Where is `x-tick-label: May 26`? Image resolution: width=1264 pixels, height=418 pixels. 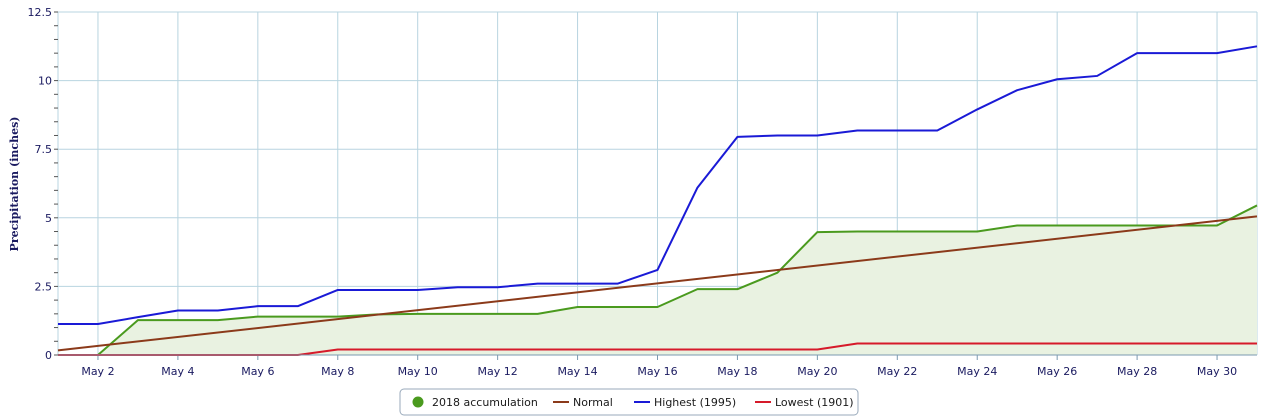
x-tick-label: May 26 is located at coordinates (1057, 371).